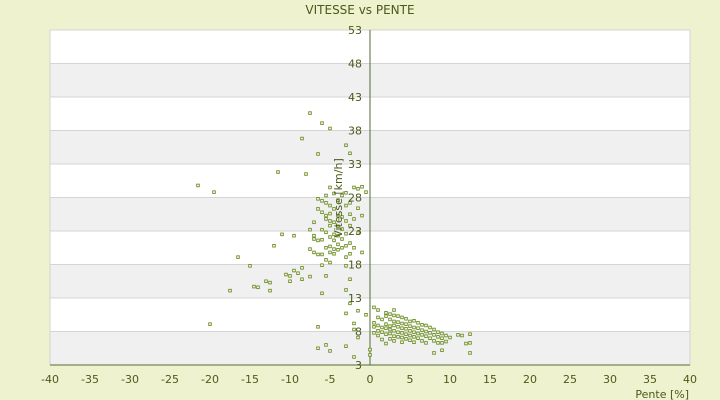  What do you see at coordinates (370, 379) in the screenshot?
I see `x-tick-label: 0` at bounding box center [370, 379].